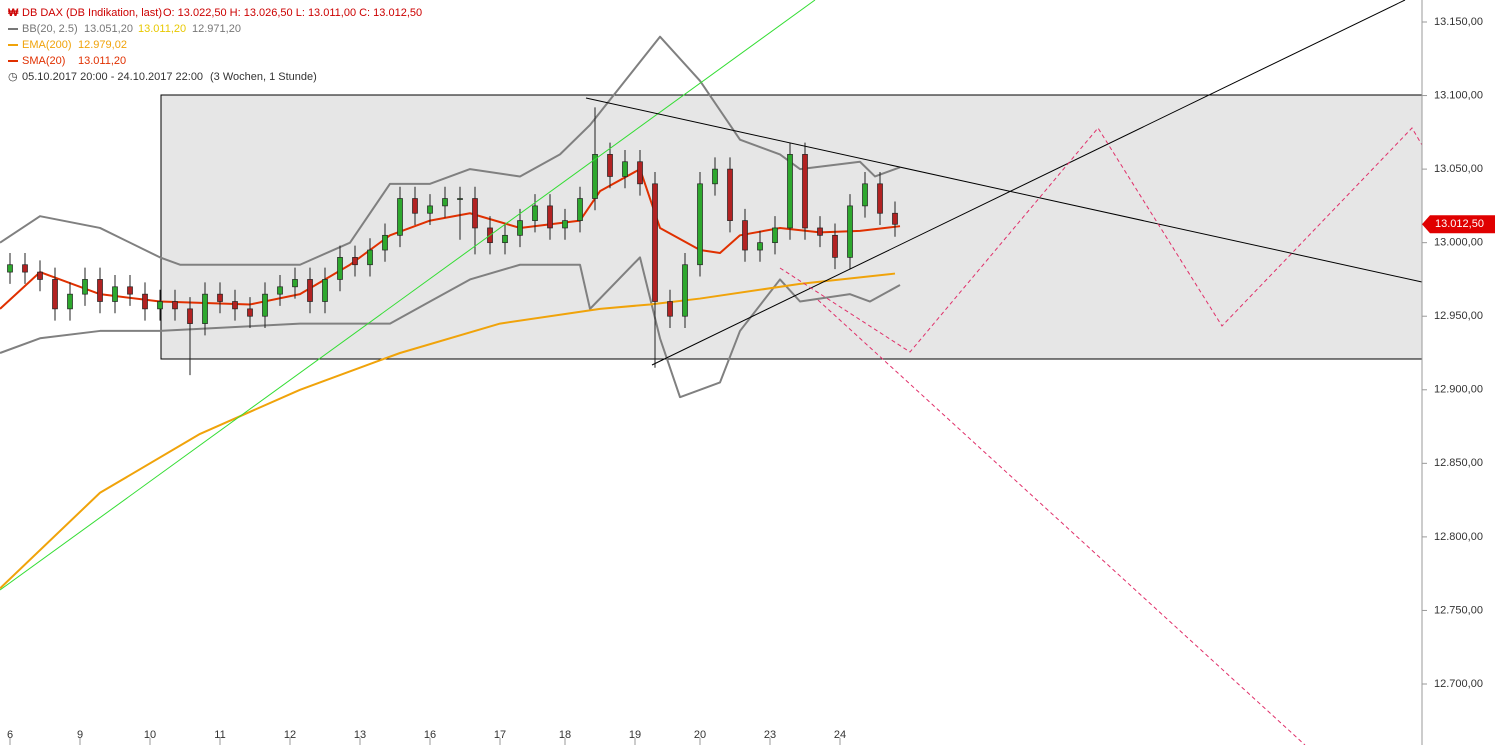  What do you see at coordinates (700, 735) in the screenshot?
I see `x-tick-label: 20` at bounding box center [700, 735].